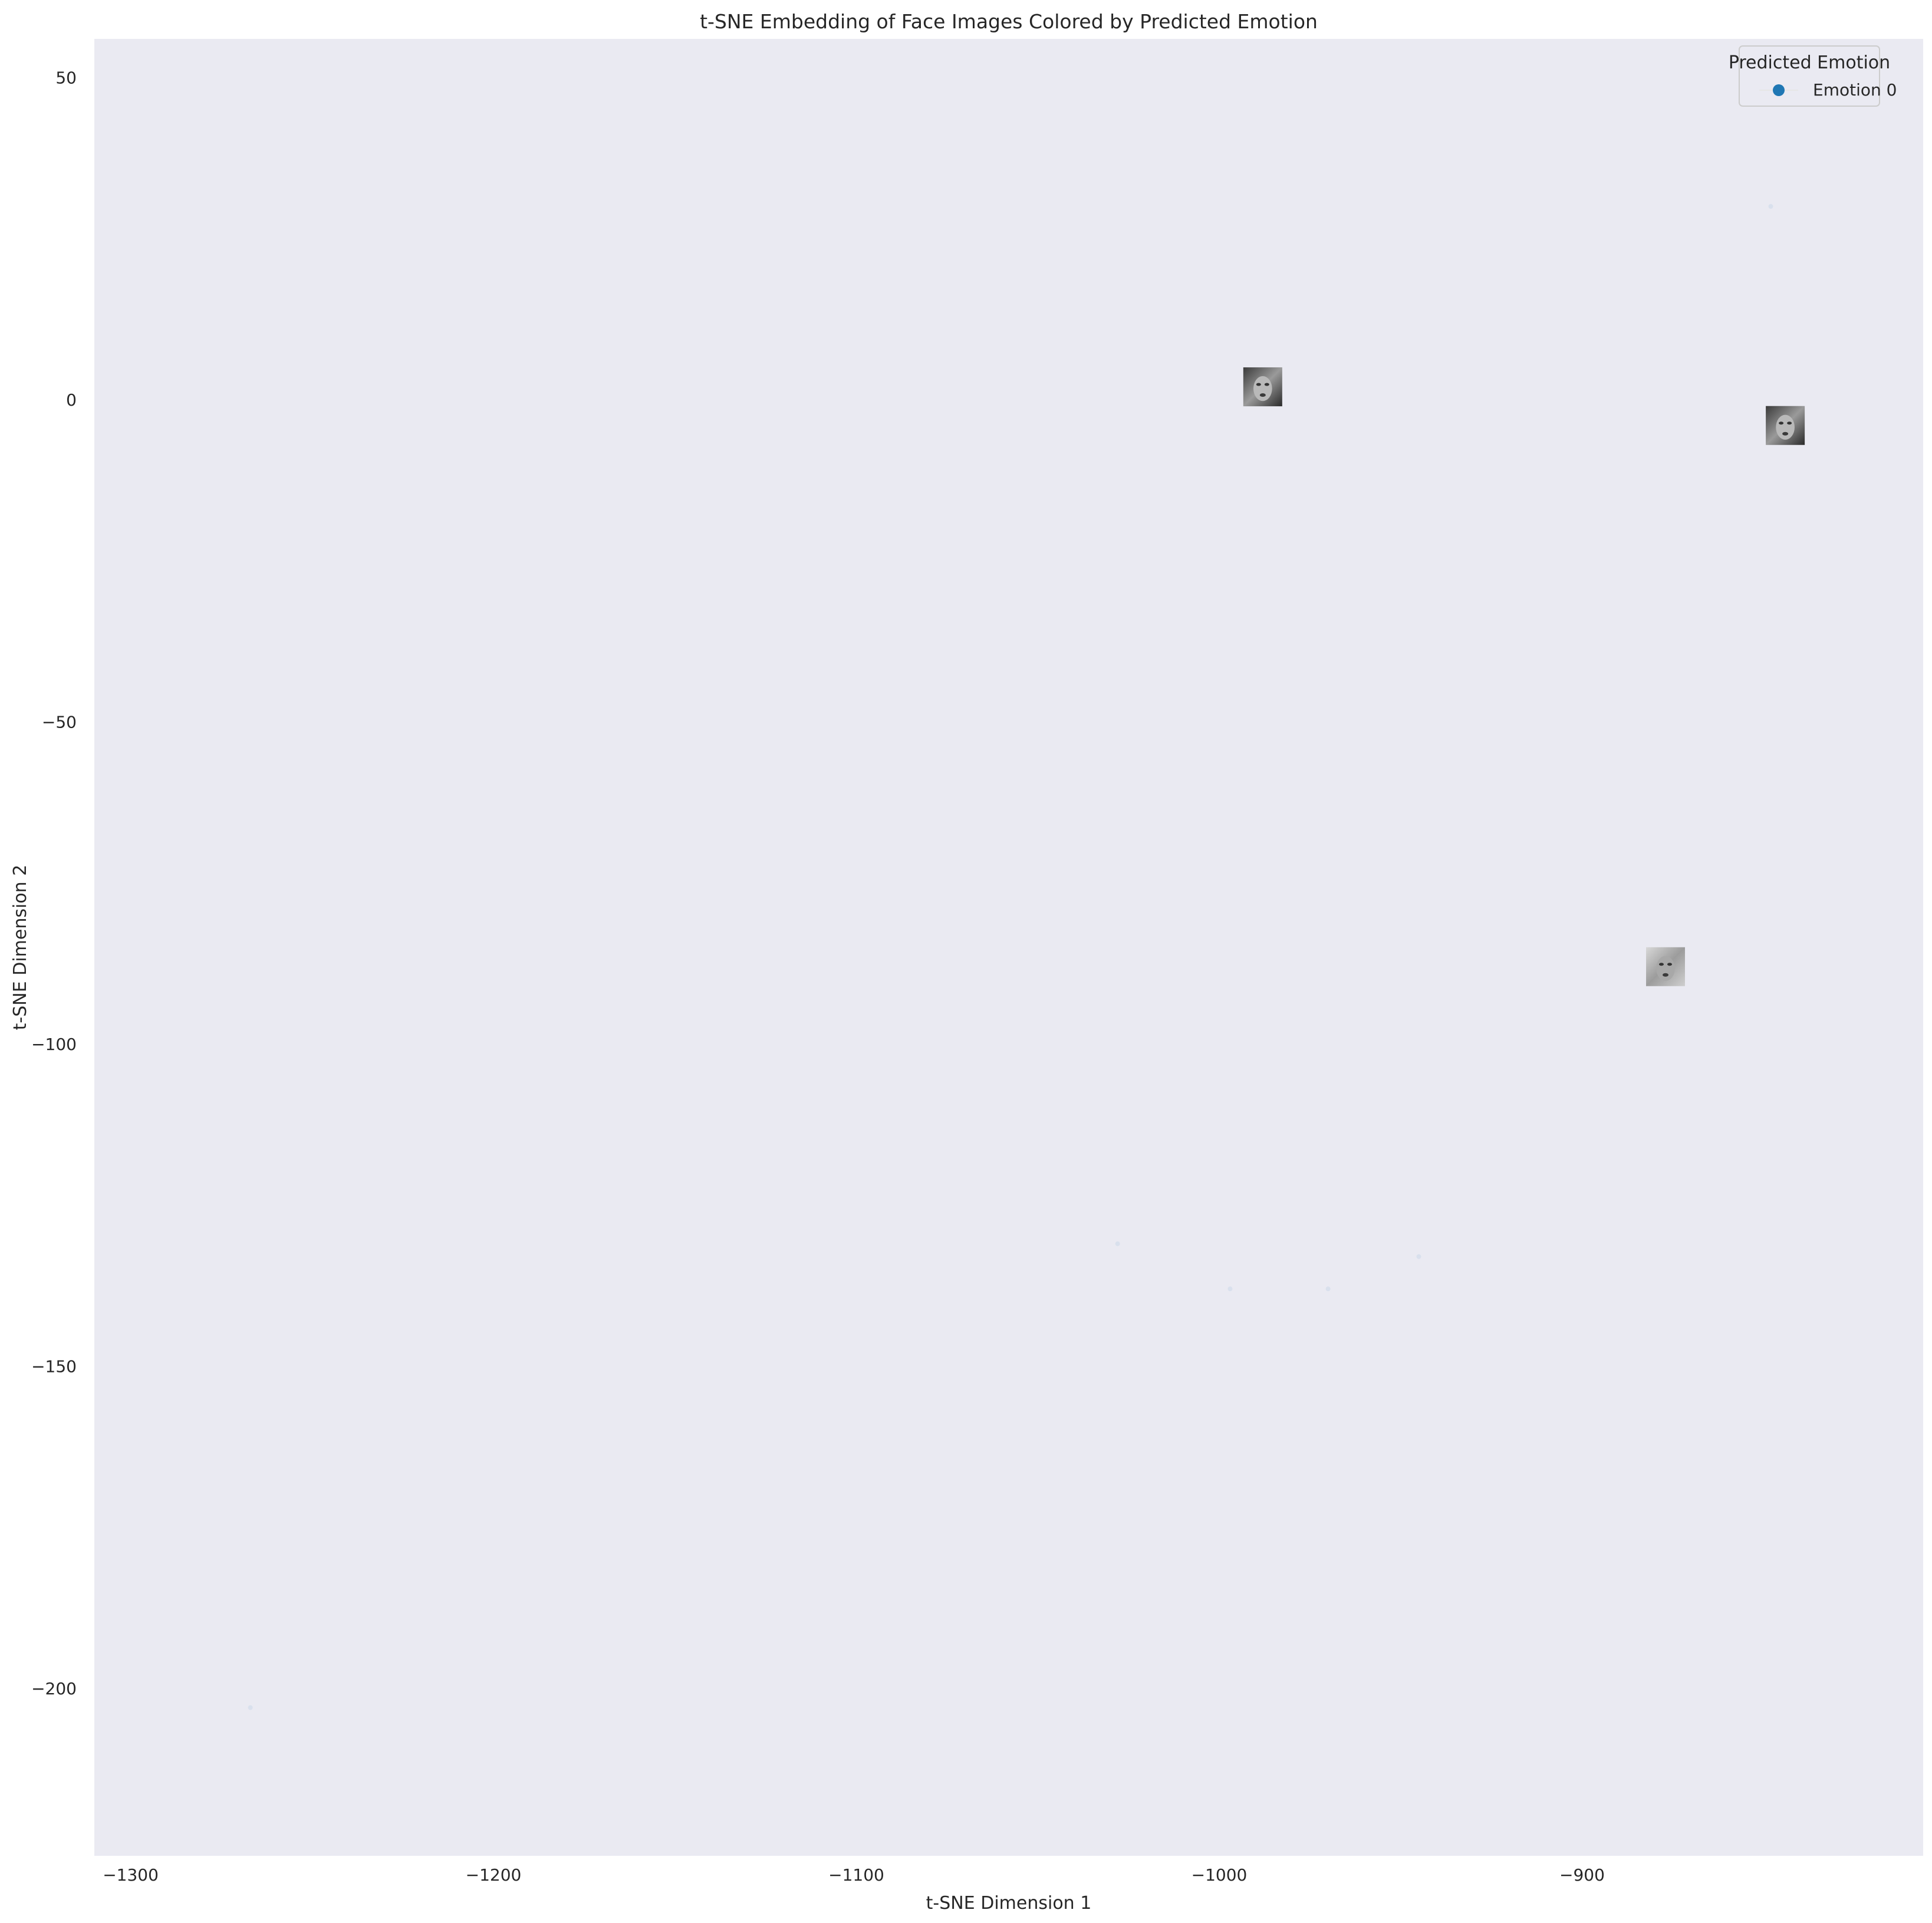  What do you see at coordinates (131, 1875) in the screenshot?
I see `x-tick-label: −1300` at bounding box center [131, 1875].